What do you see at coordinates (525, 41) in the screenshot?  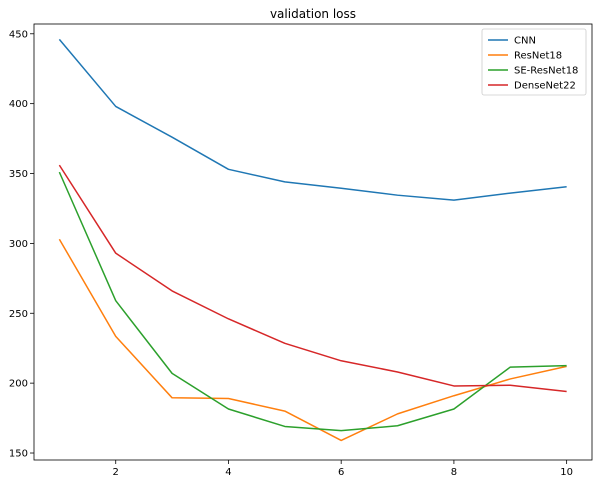 I see `legend-label: CNN` at bounding box center [525, 41].